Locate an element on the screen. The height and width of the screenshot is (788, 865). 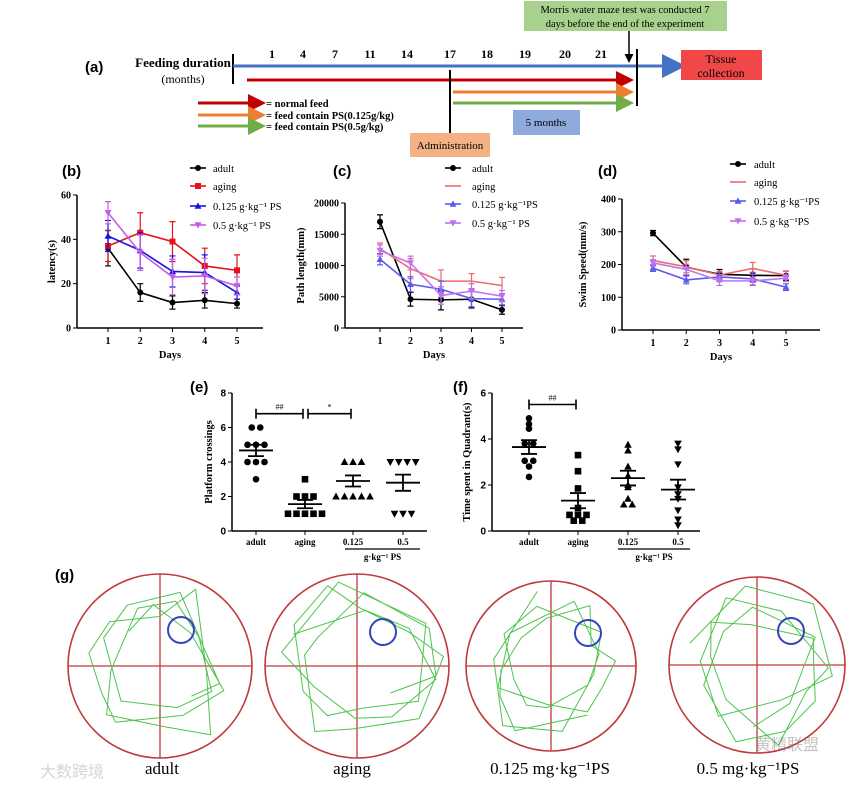
watermarks: 大数跨境 黄精联盟 is located at coordinates (429, 758).